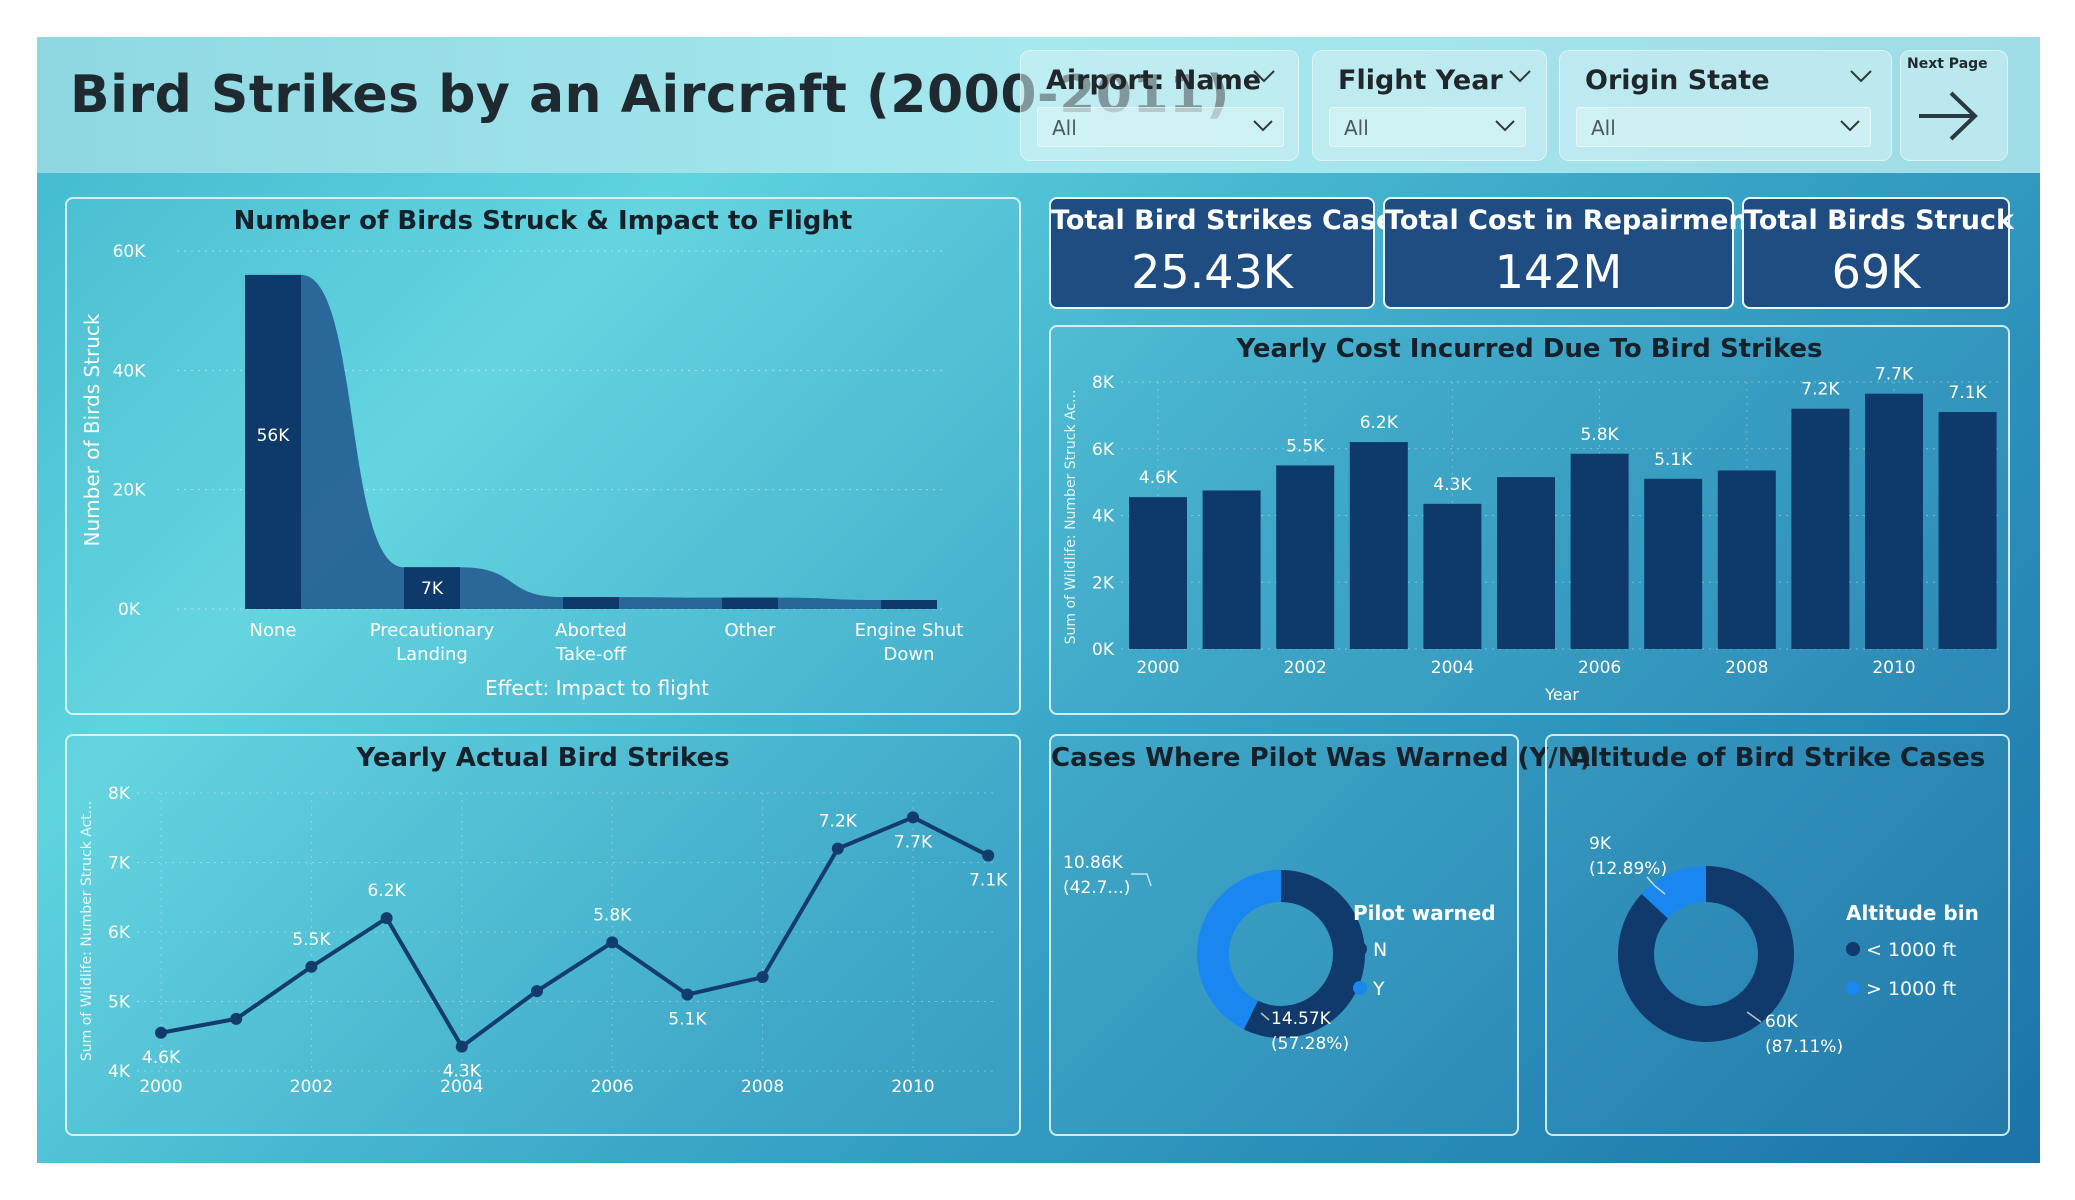 The height and width of the screenshot is (1200, 2075). I want to click on kpi-total-birds-struck: Total Birds Struck 69K, so click(1878, 253).